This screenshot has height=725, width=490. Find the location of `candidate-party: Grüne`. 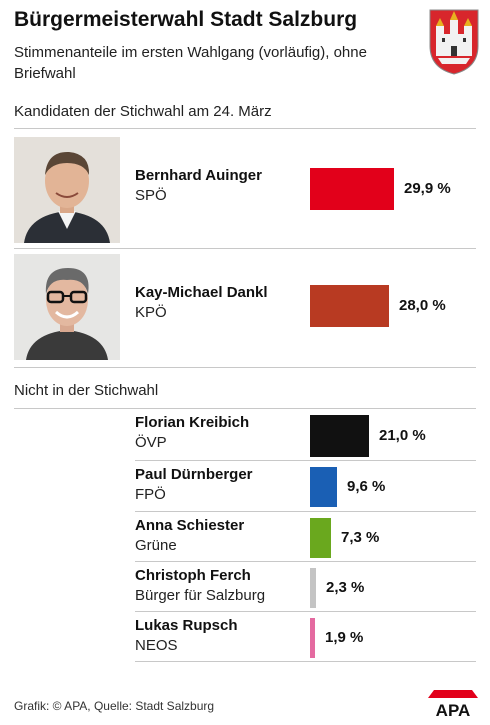

candidate-party: Grüne is located at coordinates (156, 545).